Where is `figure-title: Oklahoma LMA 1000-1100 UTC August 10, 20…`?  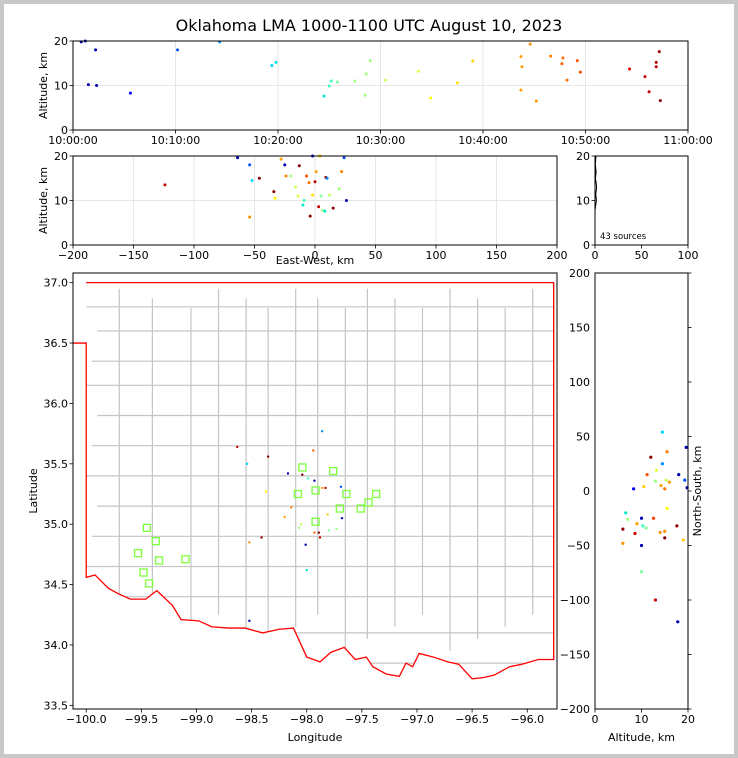 figure-title: Oklahoma LMA 1000-1100 UTC August 10, 20… is located at coordinates (369, 25).